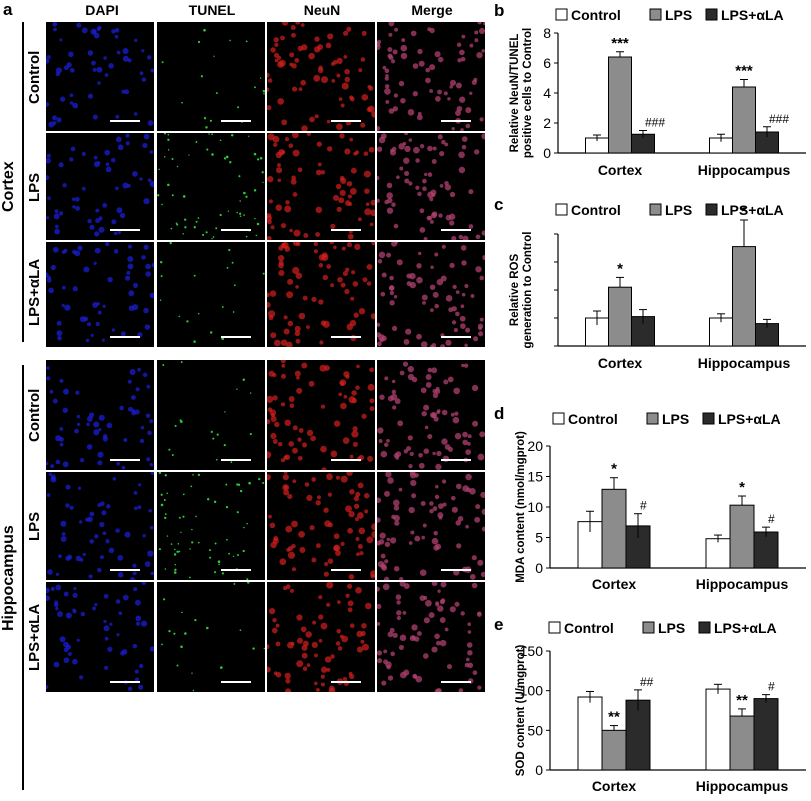  What do you see at coordinates (521, 507) in the screenshot?
I see `y-axis-label: MDA content (nmol/mgprot)` at bounding box center [521, 507].